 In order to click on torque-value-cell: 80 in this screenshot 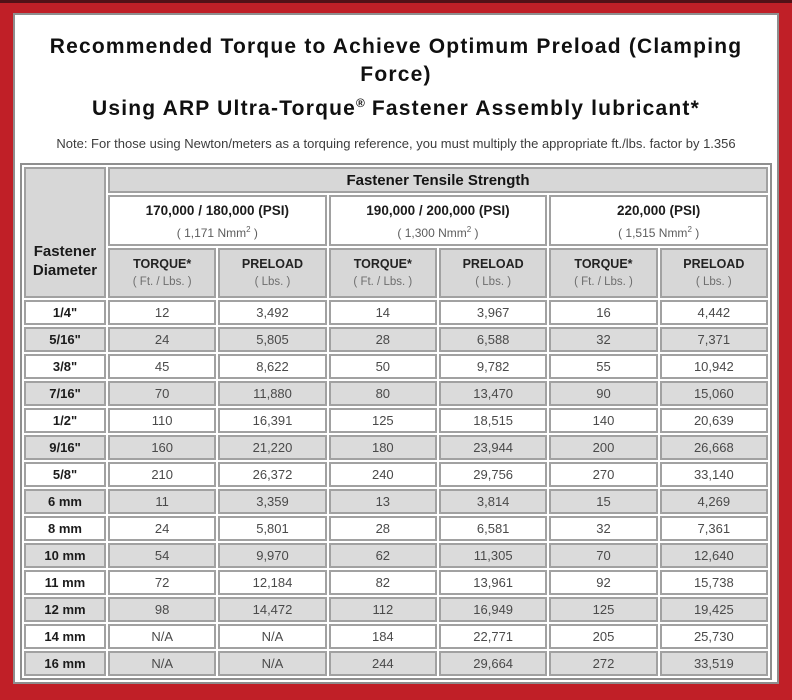, I will do `click(382, 393)`.